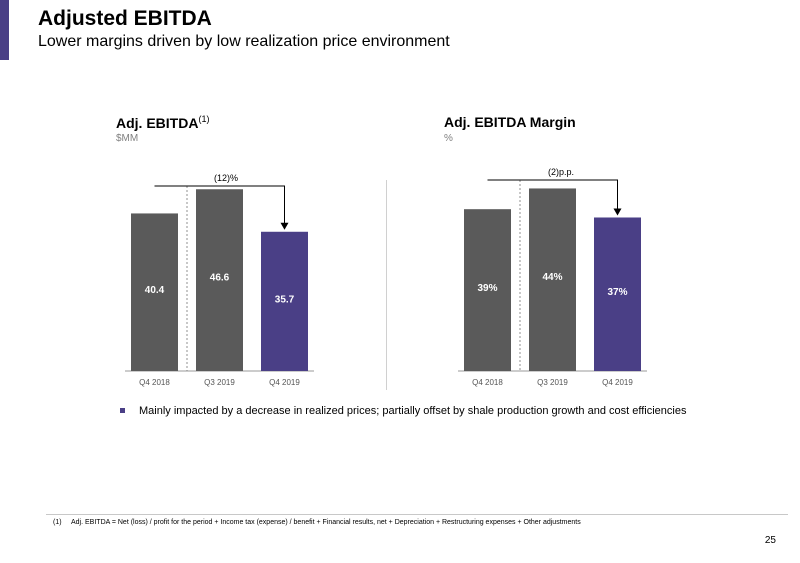 The width and height of the screenshot is (800, 563). Describe the element at coordinates (448, 138) in the screenshot. I see `margin-chart-unit: %` at that location.